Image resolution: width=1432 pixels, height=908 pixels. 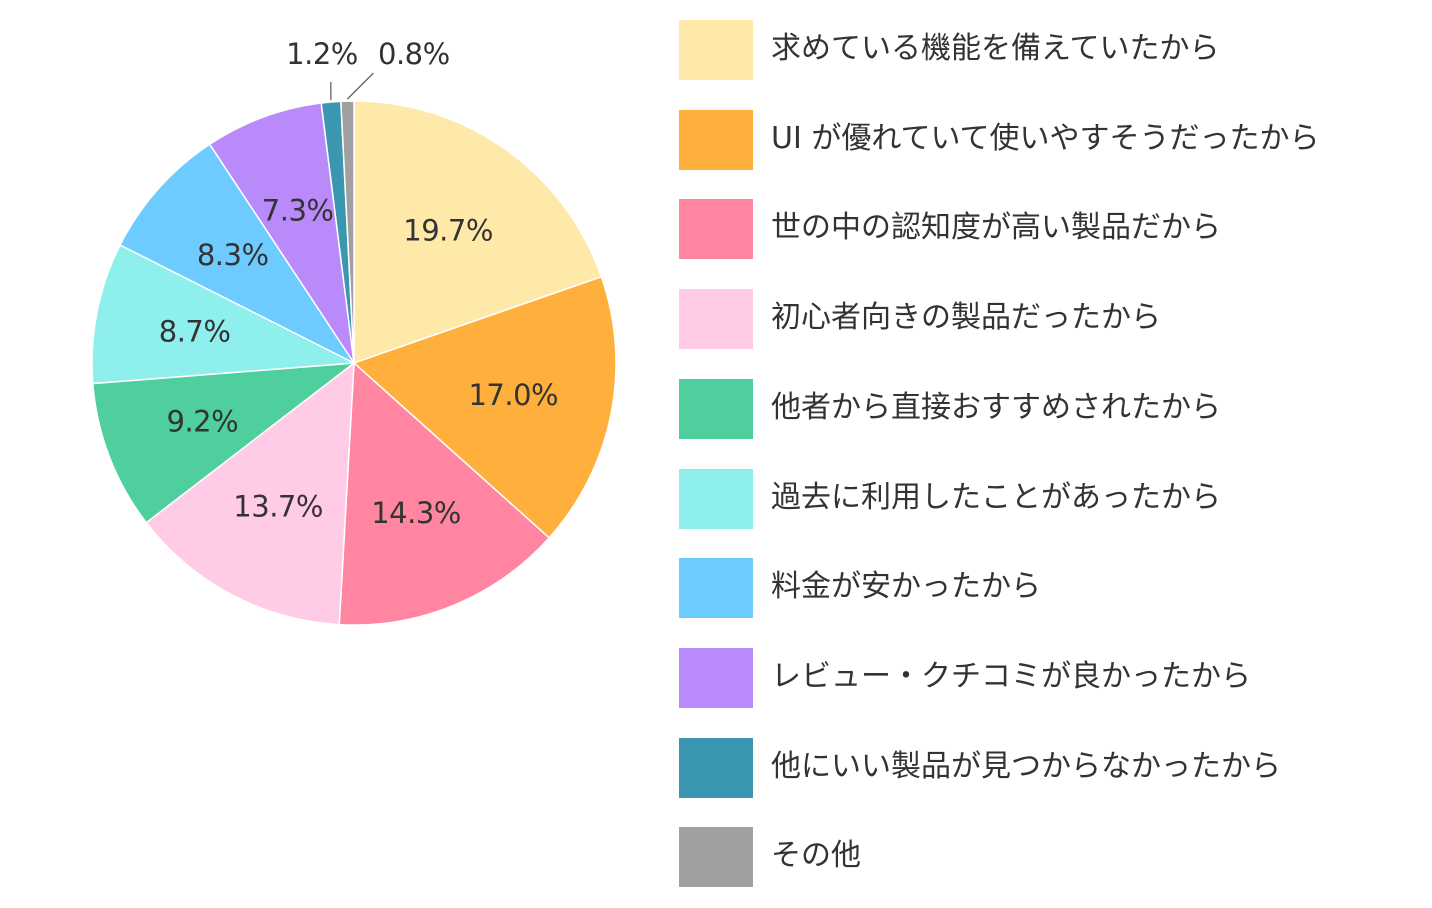 What do you see at coordinates (203, 421) in the screenshot?
I see `slice-label-5: 9.2%` at bounding box center [203, 421].